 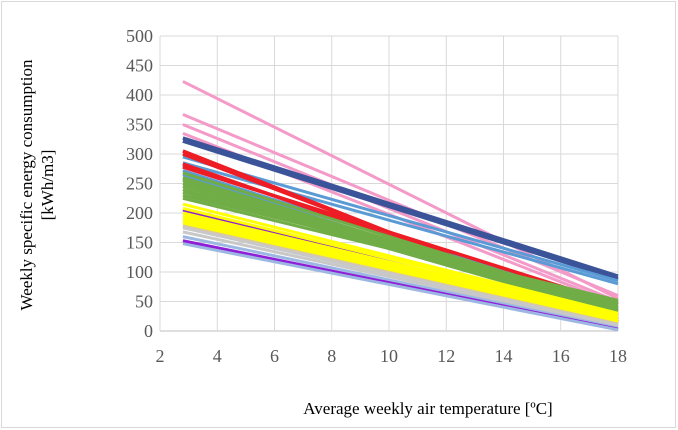 I want to click on x-tick-label: 2, so click(x=160, y=356).